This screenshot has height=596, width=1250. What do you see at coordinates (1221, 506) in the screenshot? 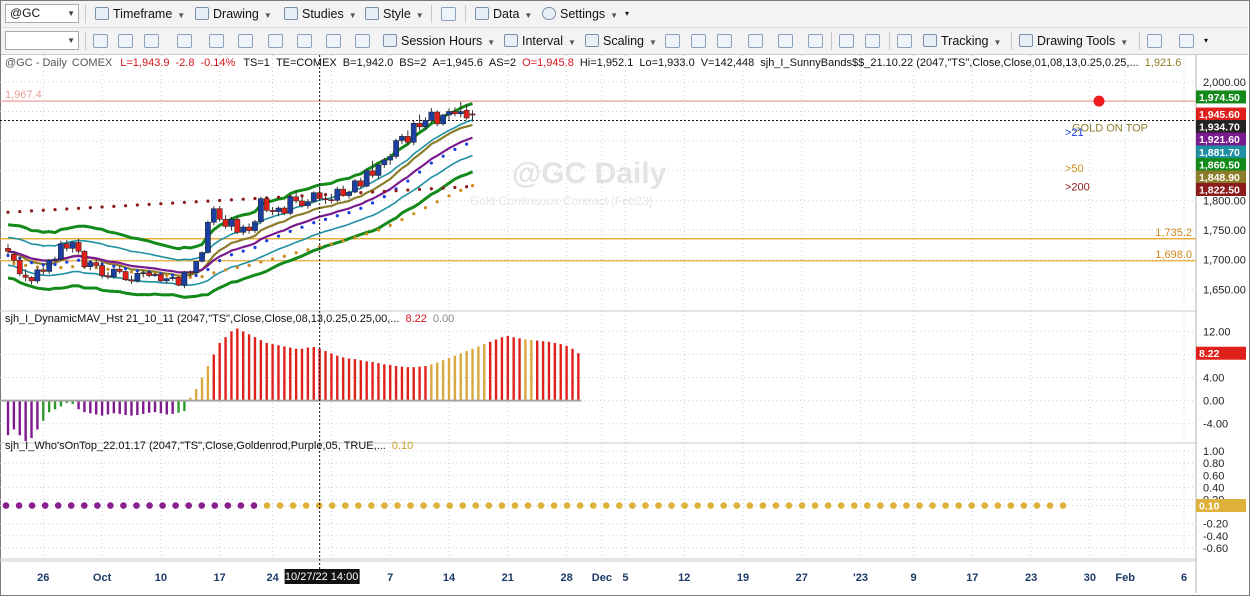
I see `whos-on-top-tag-bg` at bounding box center [1221, 506].